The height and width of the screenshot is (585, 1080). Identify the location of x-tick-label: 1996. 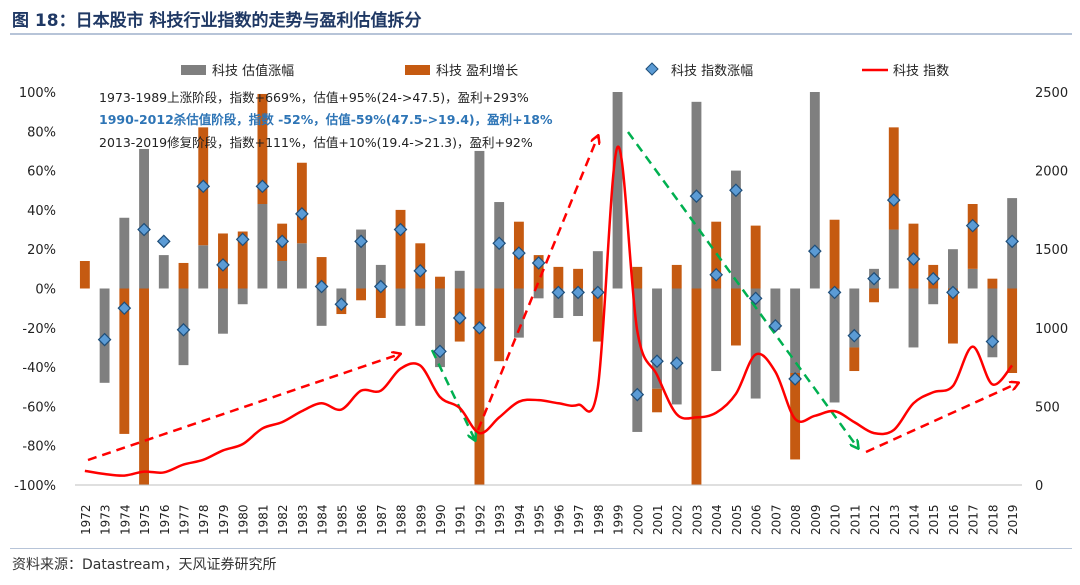
(559, 519).